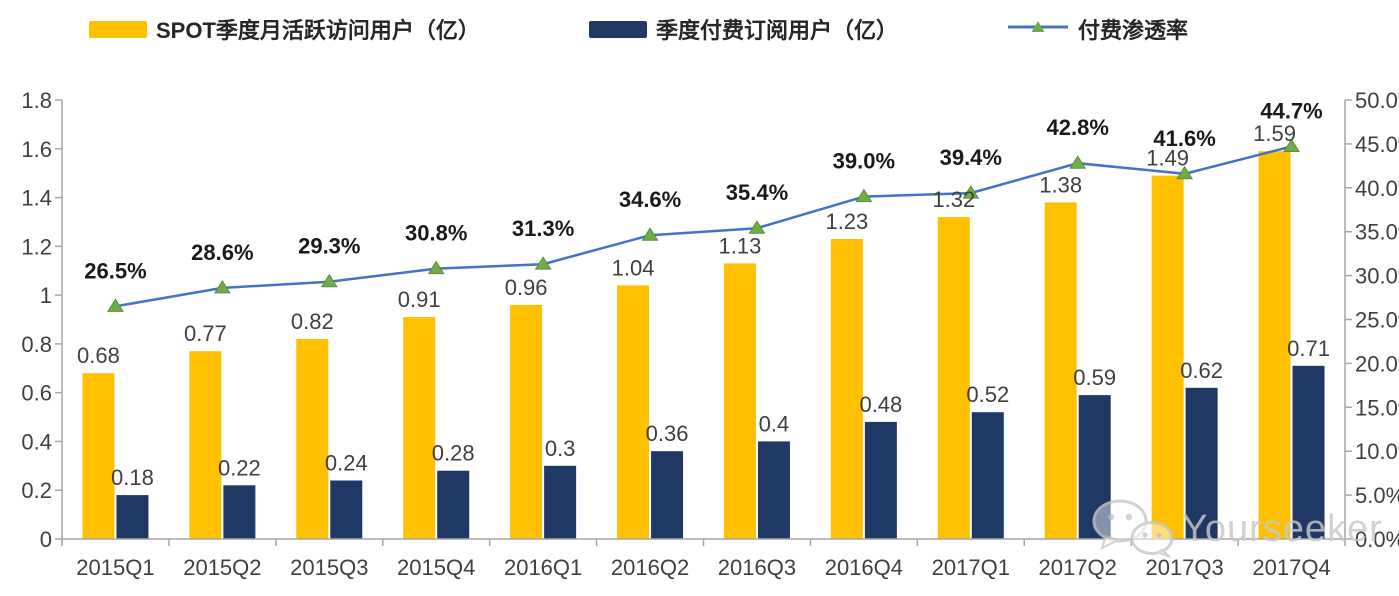  Describe the element at coordinates (318, 30) in the screenshot. I see `legend-label-mau: SPOT季度月活跃访问用户（亿）` at that location.